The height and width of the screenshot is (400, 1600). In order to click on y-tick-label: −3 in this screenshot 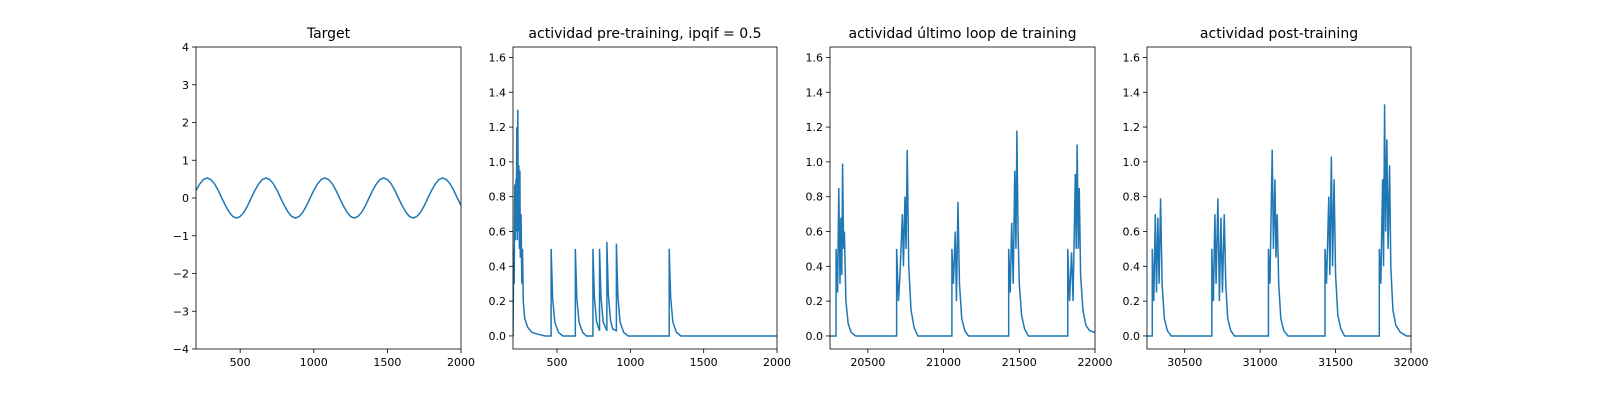, I will do `click(181, 311)`.